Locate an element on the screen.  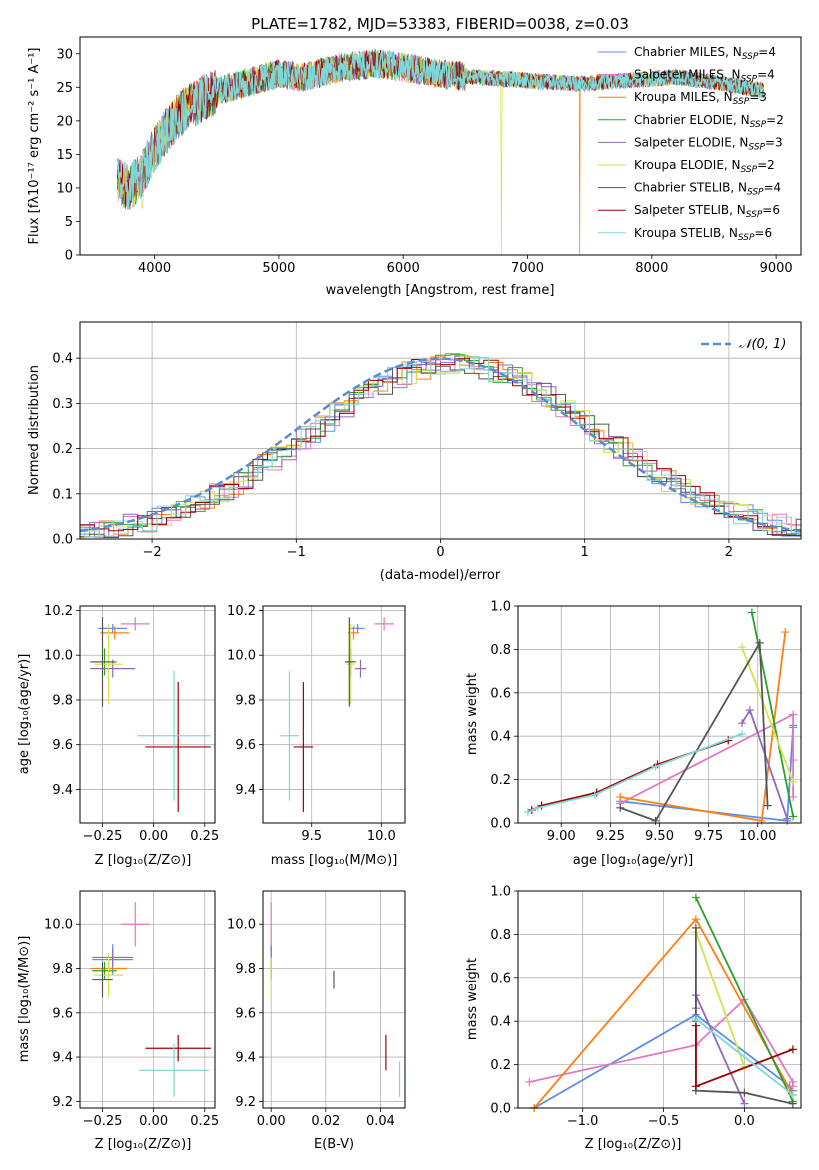
legend-label-sub: SSP is located at coordinates (750, 57).